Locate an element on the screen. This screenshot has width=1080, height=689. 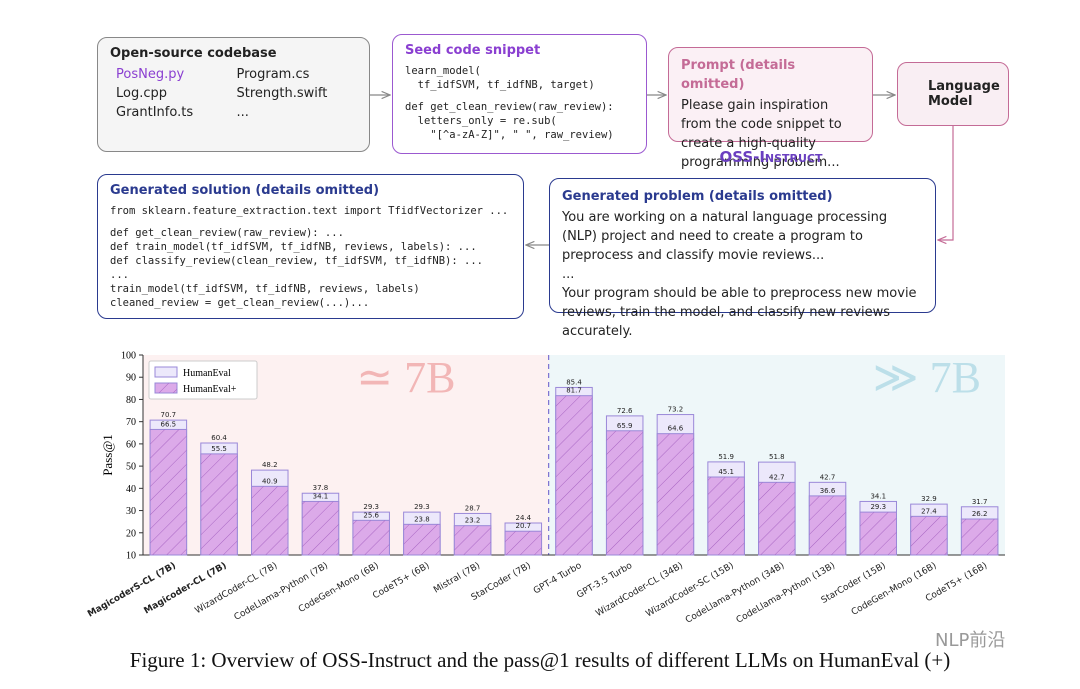
box-title: Generated solution (details omitted) is located at coordinates (245, 190).